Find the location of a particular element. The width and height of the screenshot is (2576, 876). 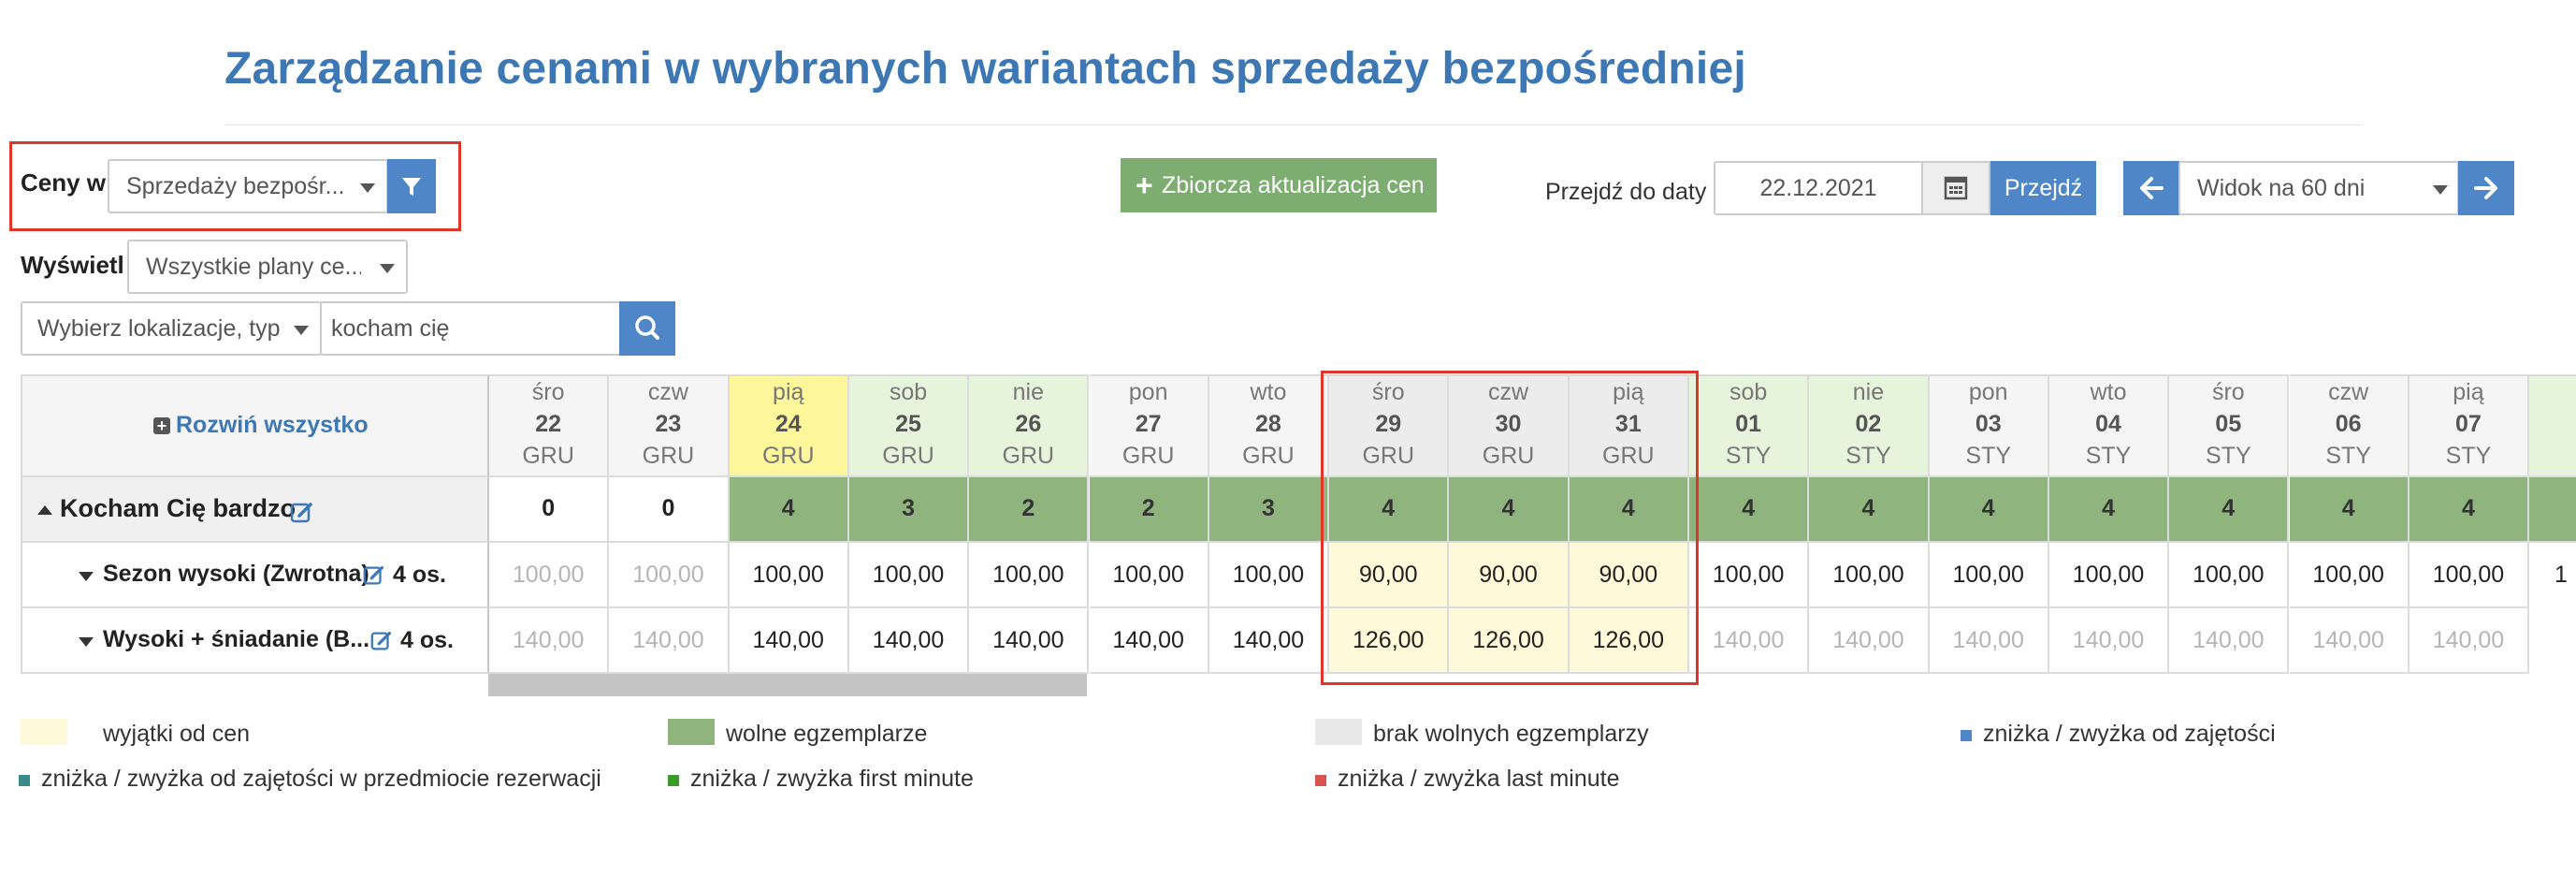

date-dow: pią is located at coordinates (789, 392).